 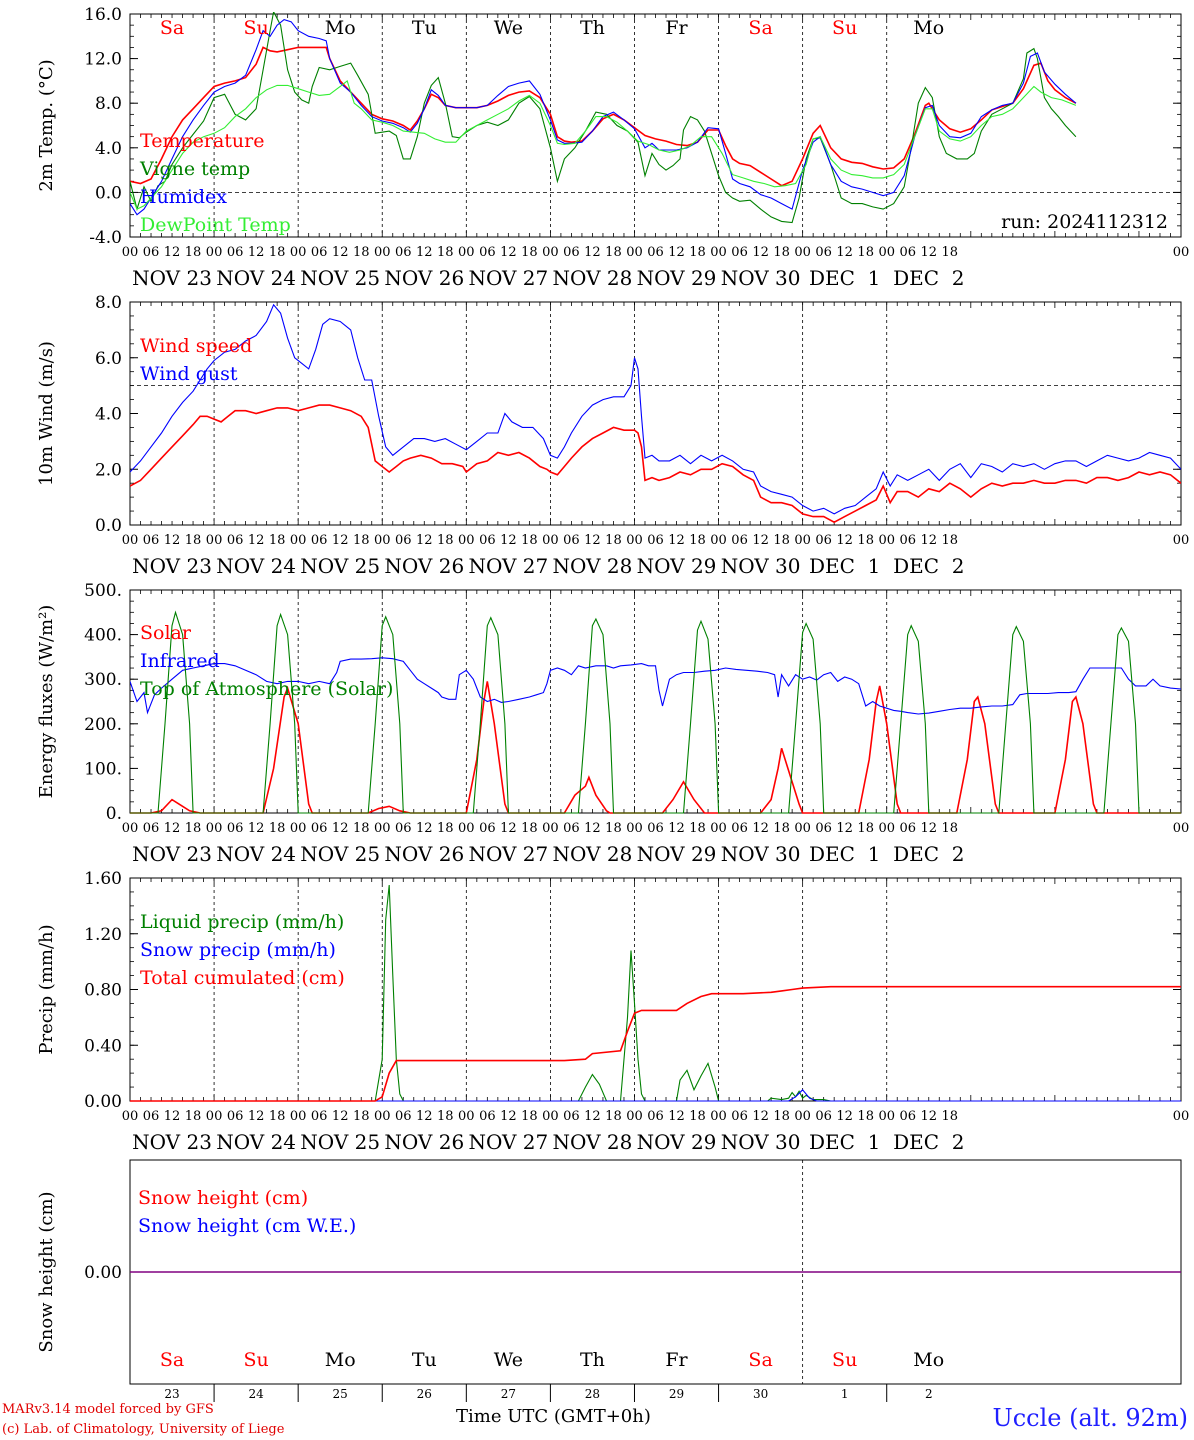 I want to click on y-tick-label: 200., so click(x=103, y=725).